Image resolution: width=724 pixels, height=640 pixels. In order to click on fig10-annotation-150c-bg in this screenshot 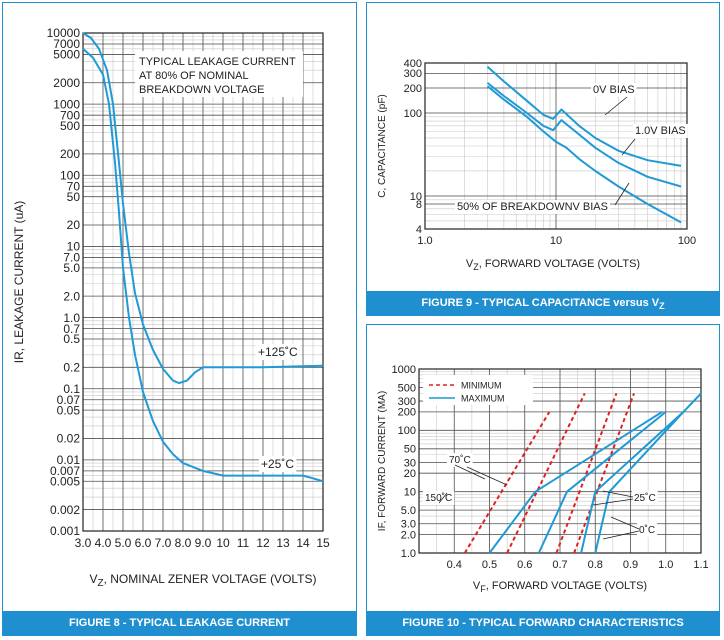, I will do `click(439, 498)`.